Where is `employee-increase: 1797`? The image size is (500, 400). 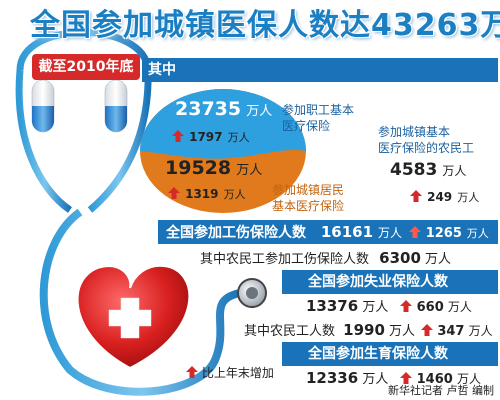
employee-increase: 1797 is located at coordinates (206, 137).